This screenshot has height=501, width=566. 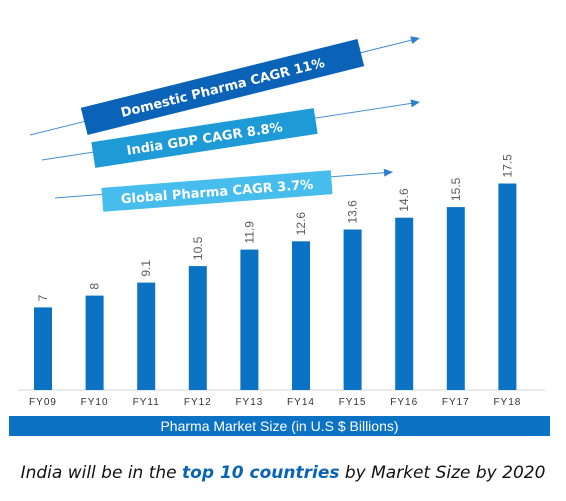 I want to click on caption-prefix: India will be in the, so click(x=101, y=473).